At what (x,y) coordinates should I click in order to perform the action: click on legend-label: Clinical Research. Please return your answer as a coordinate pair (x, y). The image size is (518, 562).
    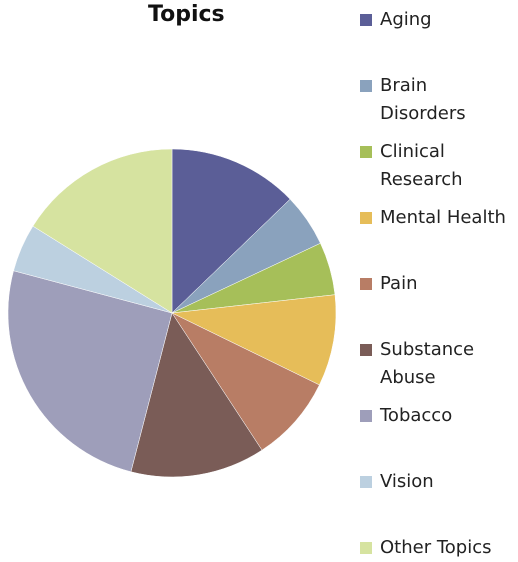
    Looking at the image, I should click on (421, 165).